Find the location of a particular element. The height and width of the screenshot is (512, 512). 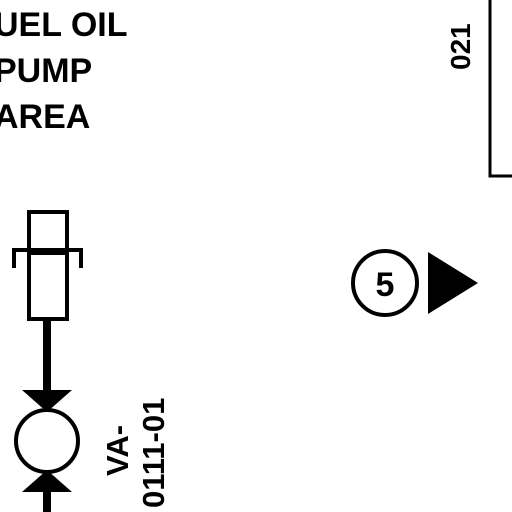

pump-bracket is located at coordinates (47, 258).